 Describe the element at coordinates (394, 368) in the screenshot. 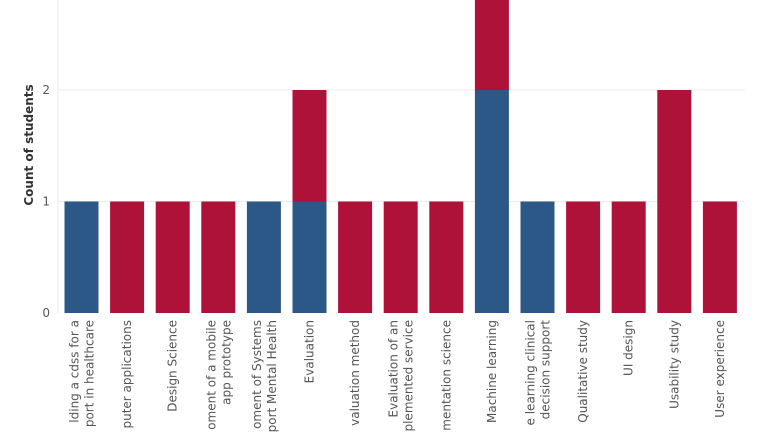

I see `x-category-label-line: Evaluation of an` at that location.